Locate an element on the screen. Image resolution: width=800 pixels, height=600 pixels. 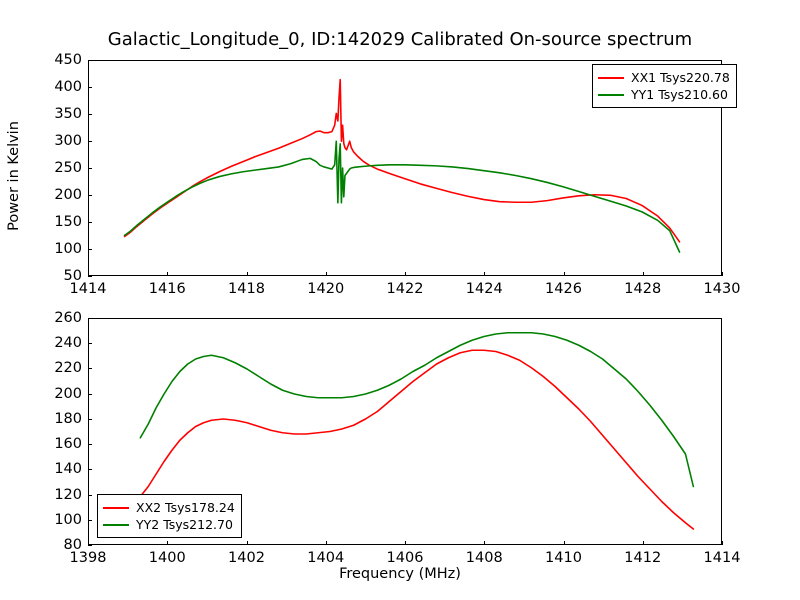
legend-entry: XX1 Tsys220.78 is located at coordinates (664, 77).